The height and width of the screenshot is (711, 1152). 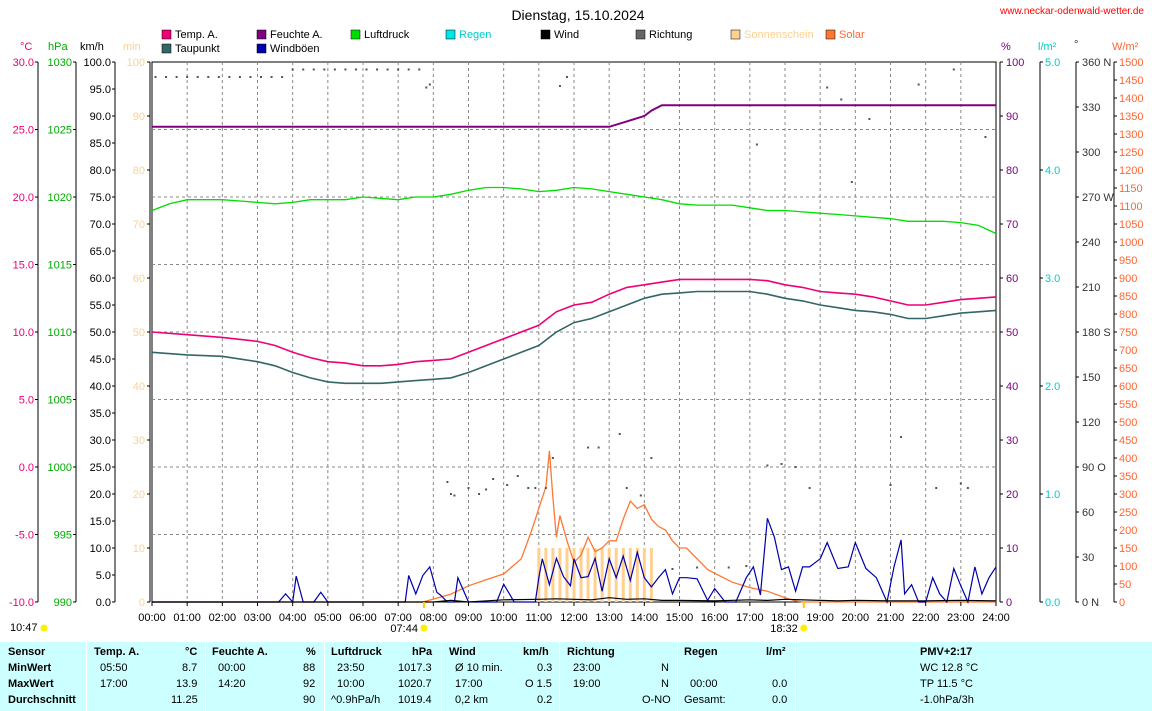 I want to click on solar-axis-tick: 350, so click(x=1128, y=477).